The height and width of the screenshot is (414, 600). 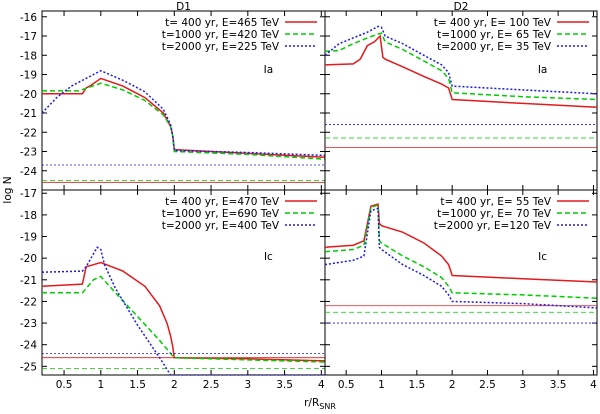 What do you see at coordinates (327, 406) in the screenshot?
I see `x-axis-label-subscript: SNR` at bounding box center [327, 406].